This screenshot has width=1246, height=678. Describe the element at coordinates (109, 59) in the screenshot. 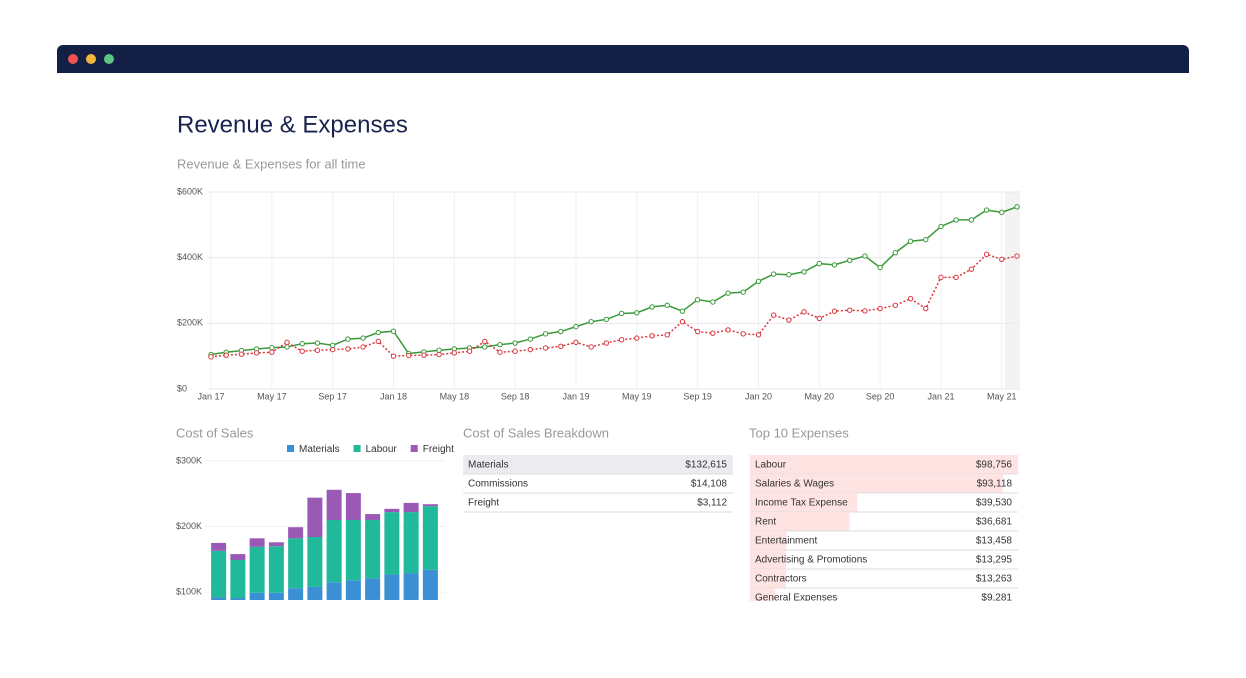

I see `window-maximize` at that location.